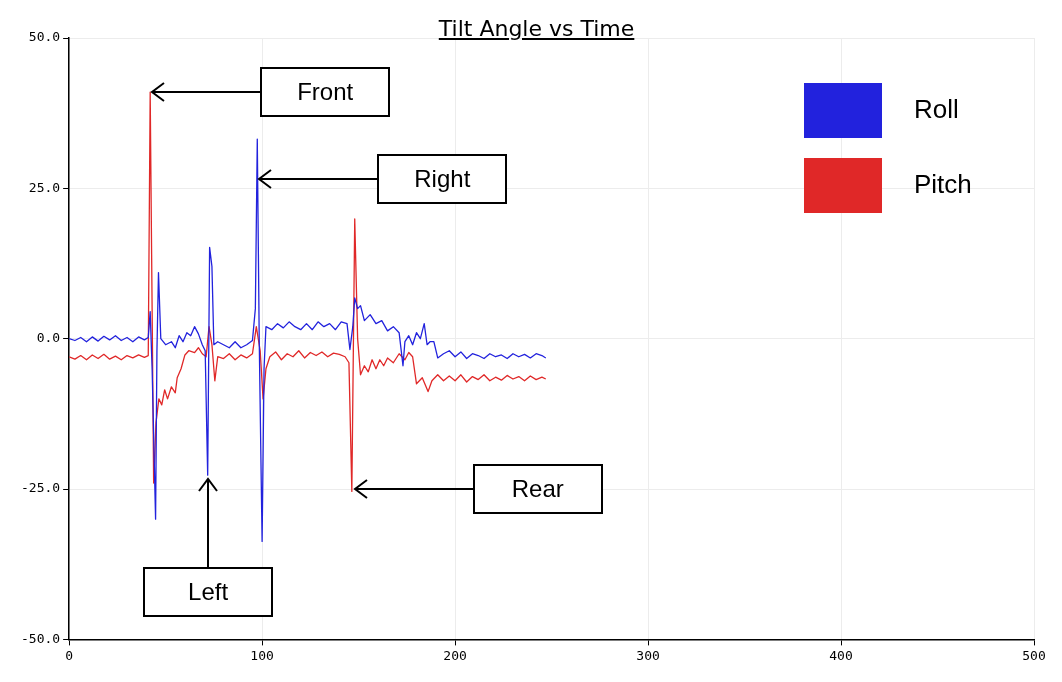 The height and width of the screenshot is (682, 1062). I want to click on annotation: Right, so click(442, 179).